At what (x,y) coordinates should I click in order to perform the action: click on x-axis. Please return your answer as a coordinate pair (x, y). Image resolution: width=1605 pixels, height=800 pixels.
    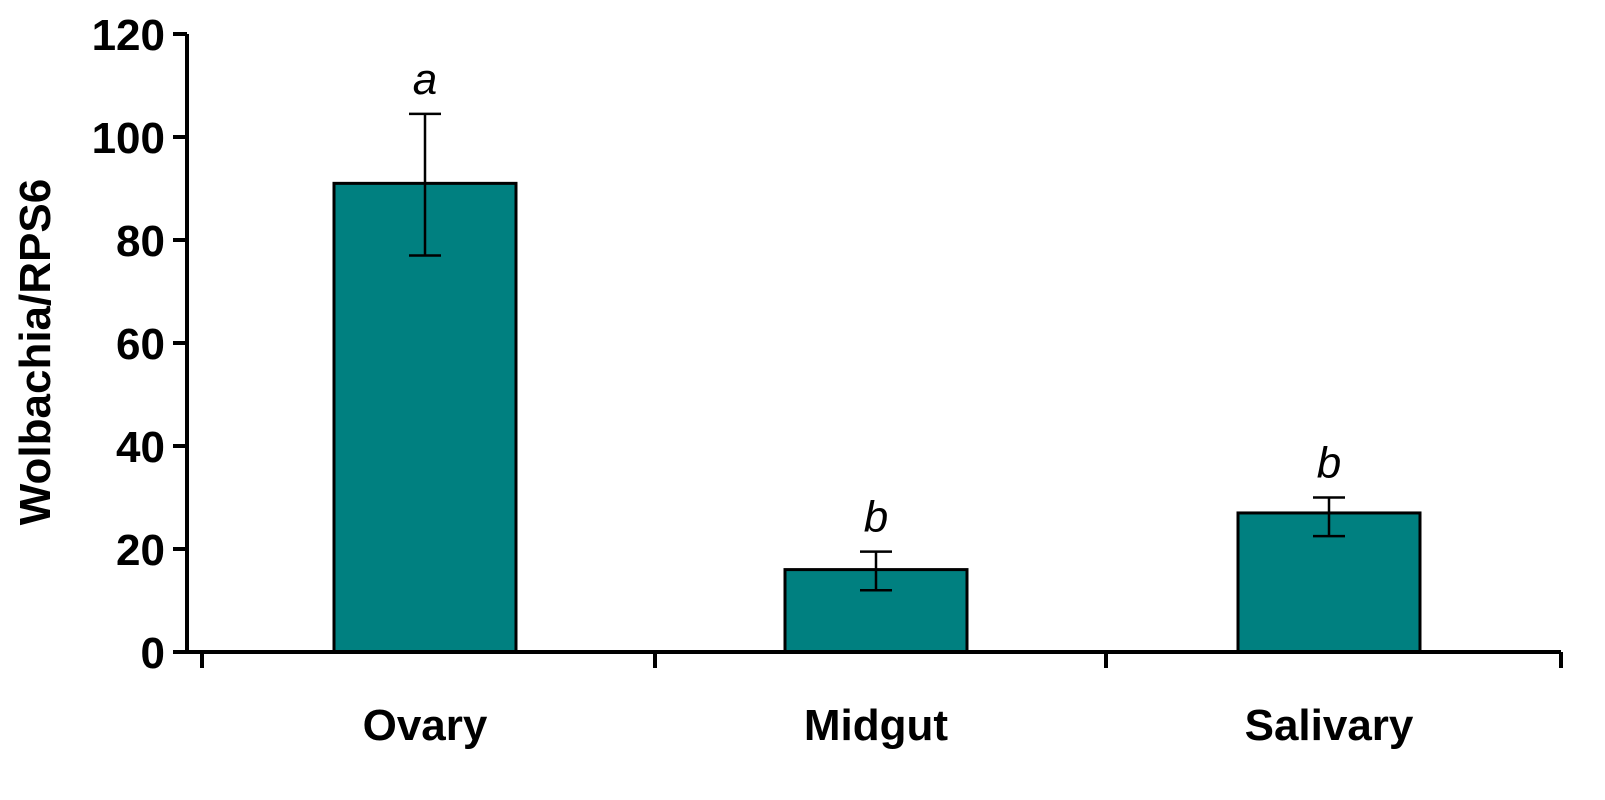
    Looking at the image, I should click on (875, 659).